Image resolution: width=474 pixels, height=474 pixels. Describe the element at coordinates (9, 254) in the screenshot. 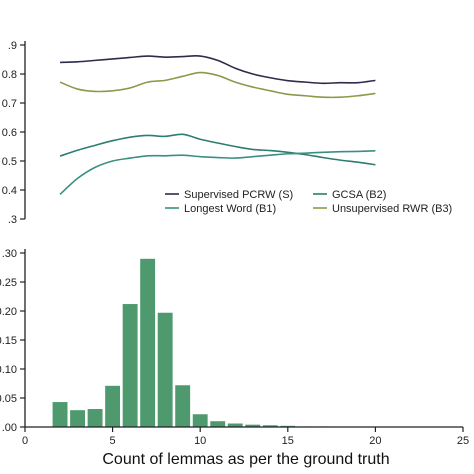

I see `y-tick-label-bottom: .30` at that location.